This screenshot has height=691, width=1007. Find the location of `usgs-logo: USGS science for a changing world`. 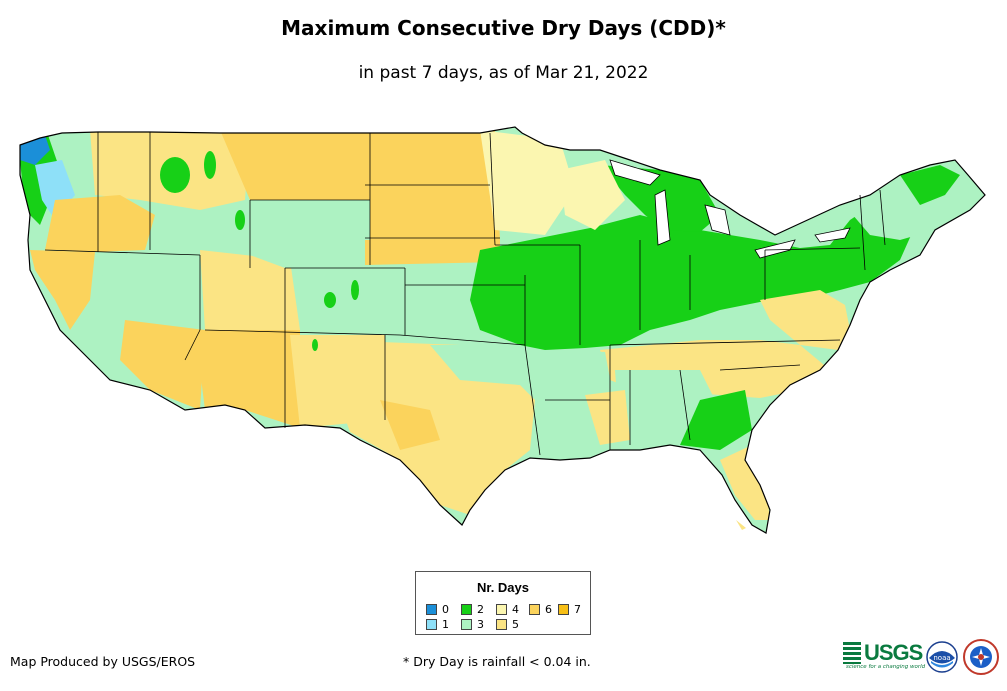

usgs-logo: USGS science for a changing world is located at coordinates (884, 655).